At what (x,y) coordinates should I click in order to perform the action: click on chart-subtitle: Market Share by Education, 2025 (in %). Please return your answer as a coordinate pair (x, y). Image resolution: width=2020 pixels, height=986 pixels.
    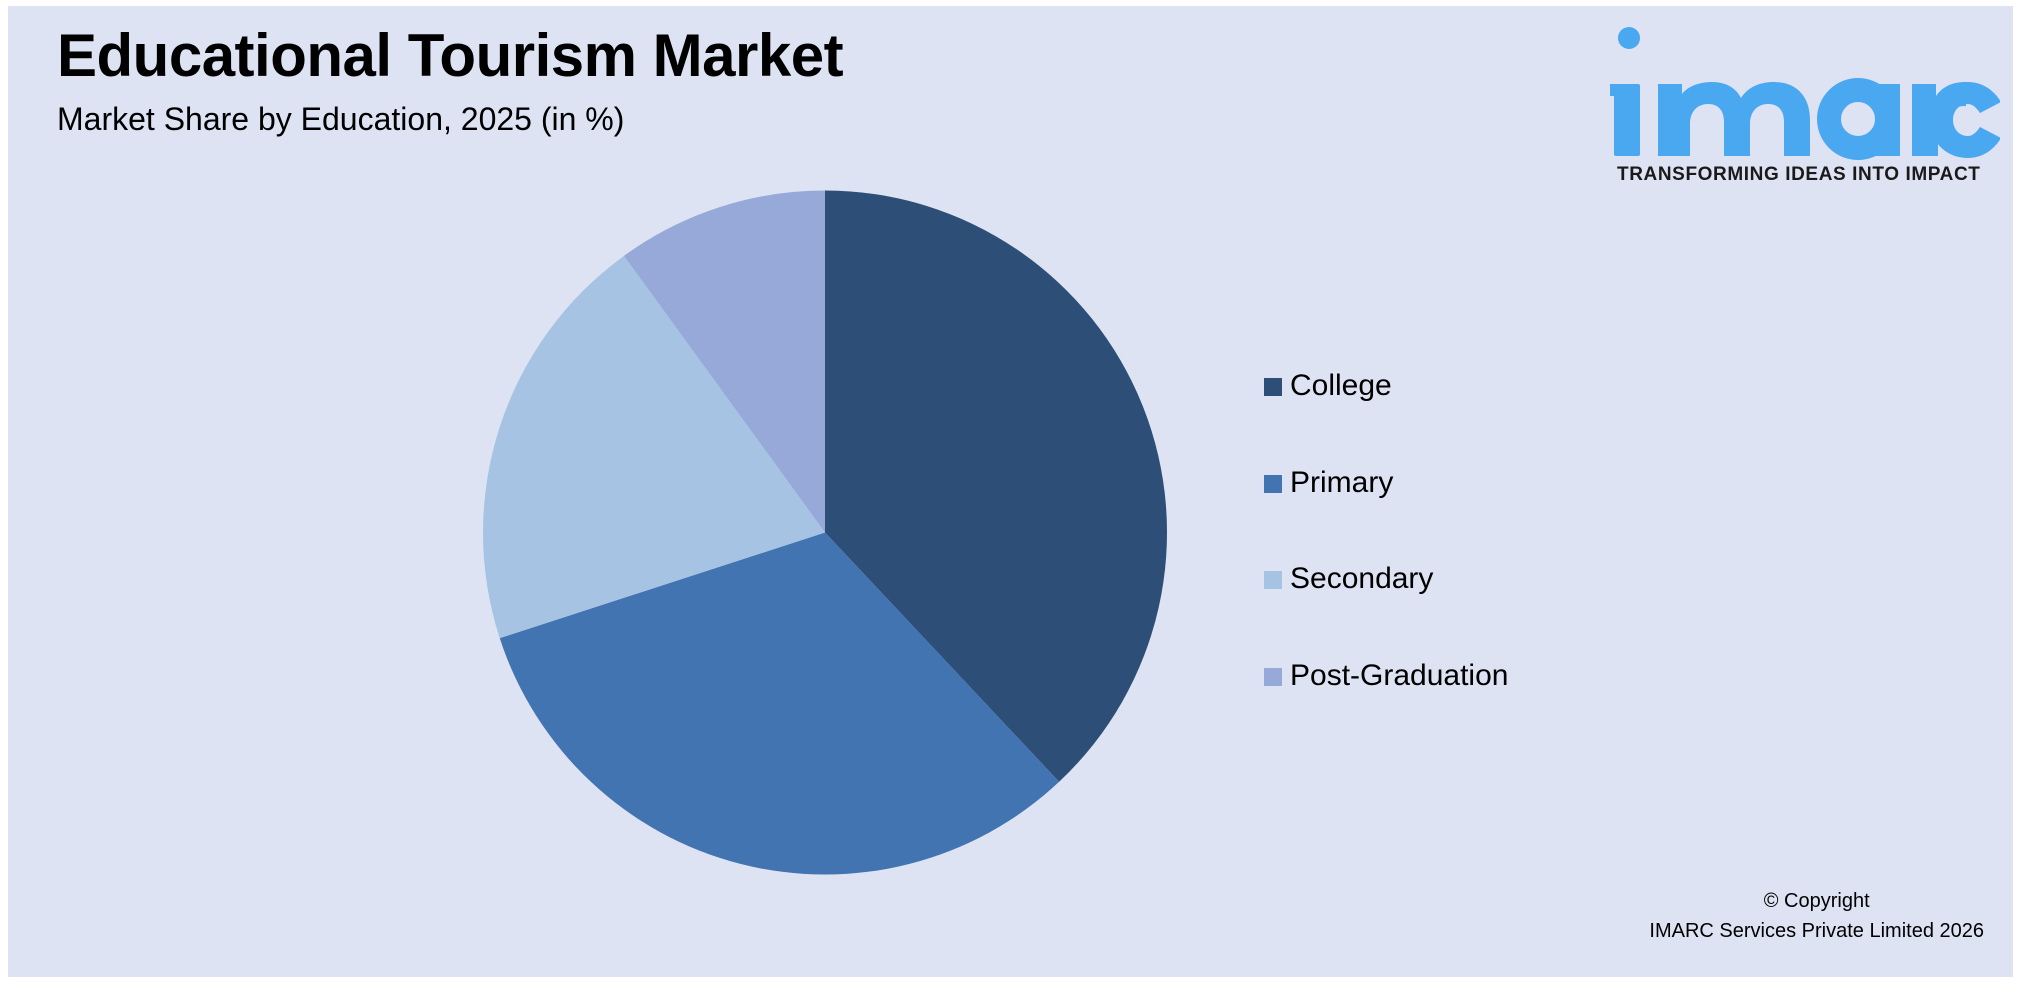
    Looking at the image, I should click on (341, 119).